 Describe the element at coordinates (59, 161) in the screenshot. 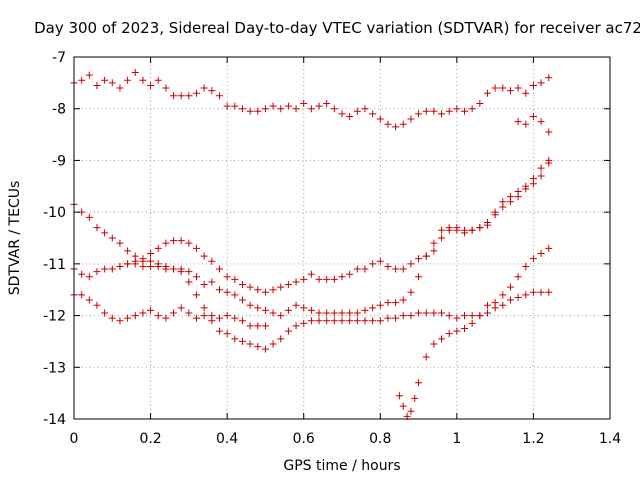

I see `y-tick-label: -9` at that location.